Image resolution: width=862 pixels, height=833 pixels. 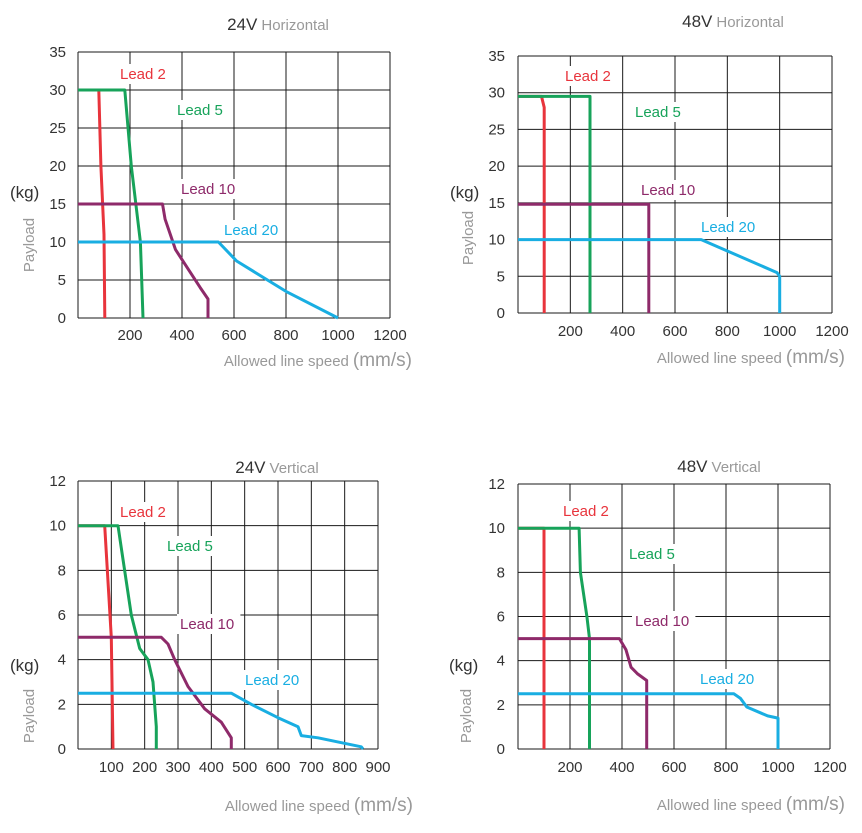 I want to click on y-tick-label: 5, so click(x=501, y=276).